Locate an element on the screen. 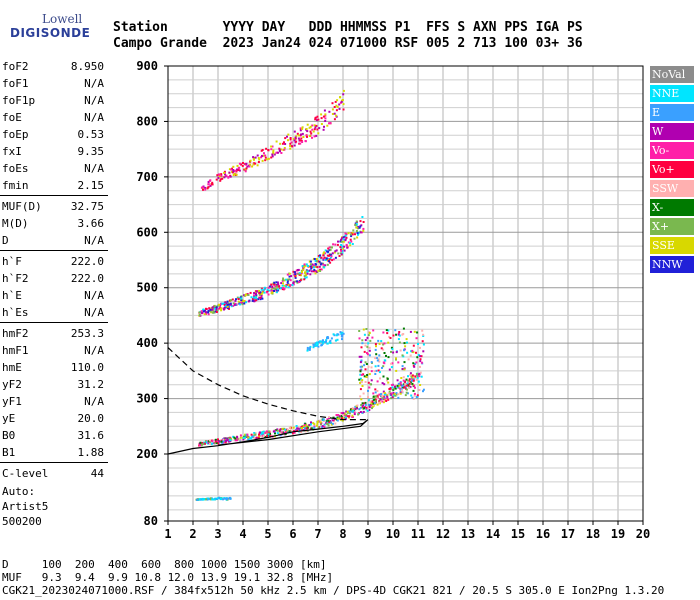 The height and width of the screenshot is (600, 700). param-name: C-level is located at coordinates (25, 473).